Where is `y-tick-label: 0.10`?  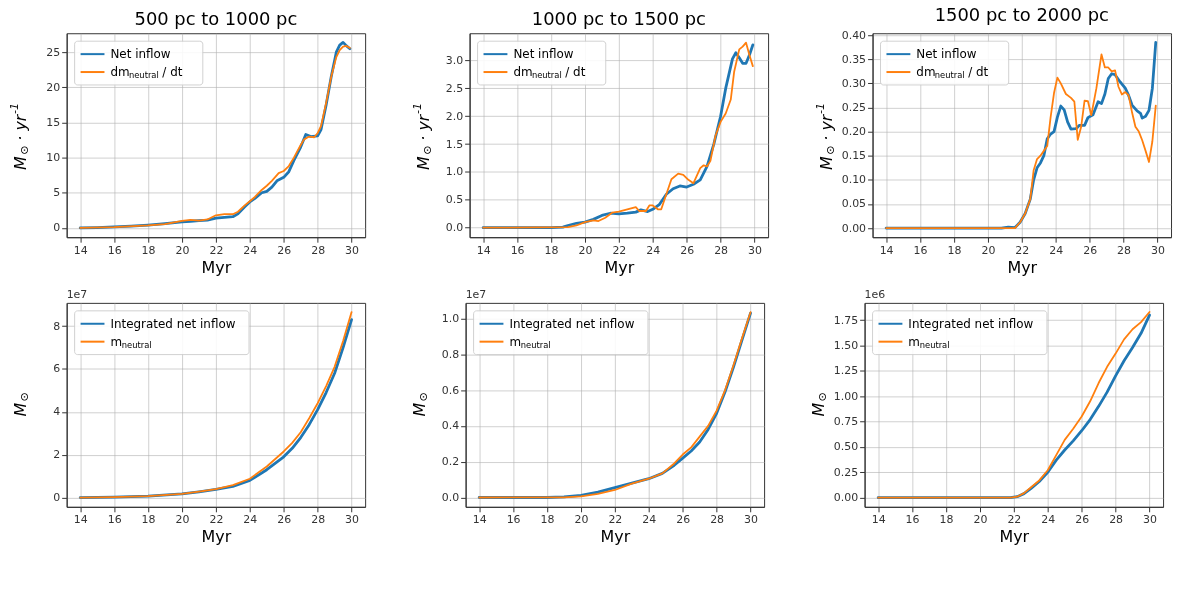
y-tick-label: 0.10 is located at coordinates (854, 180).